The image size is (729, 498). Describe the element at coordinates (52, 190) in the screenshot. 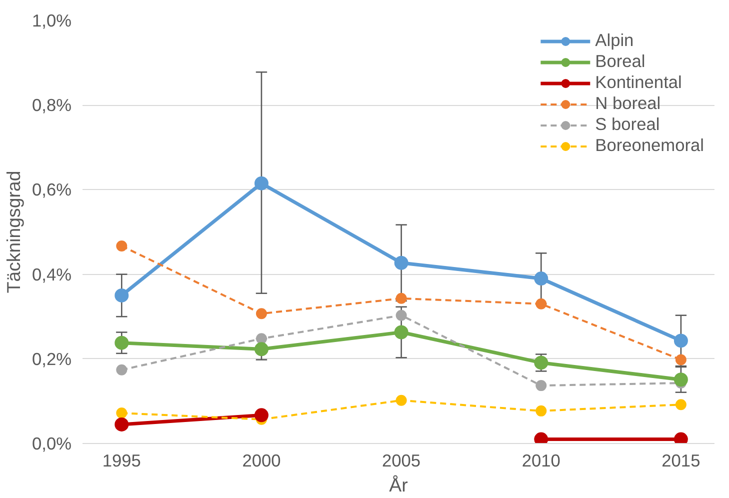

I see `y-tick-label: 0,6%` at that location.